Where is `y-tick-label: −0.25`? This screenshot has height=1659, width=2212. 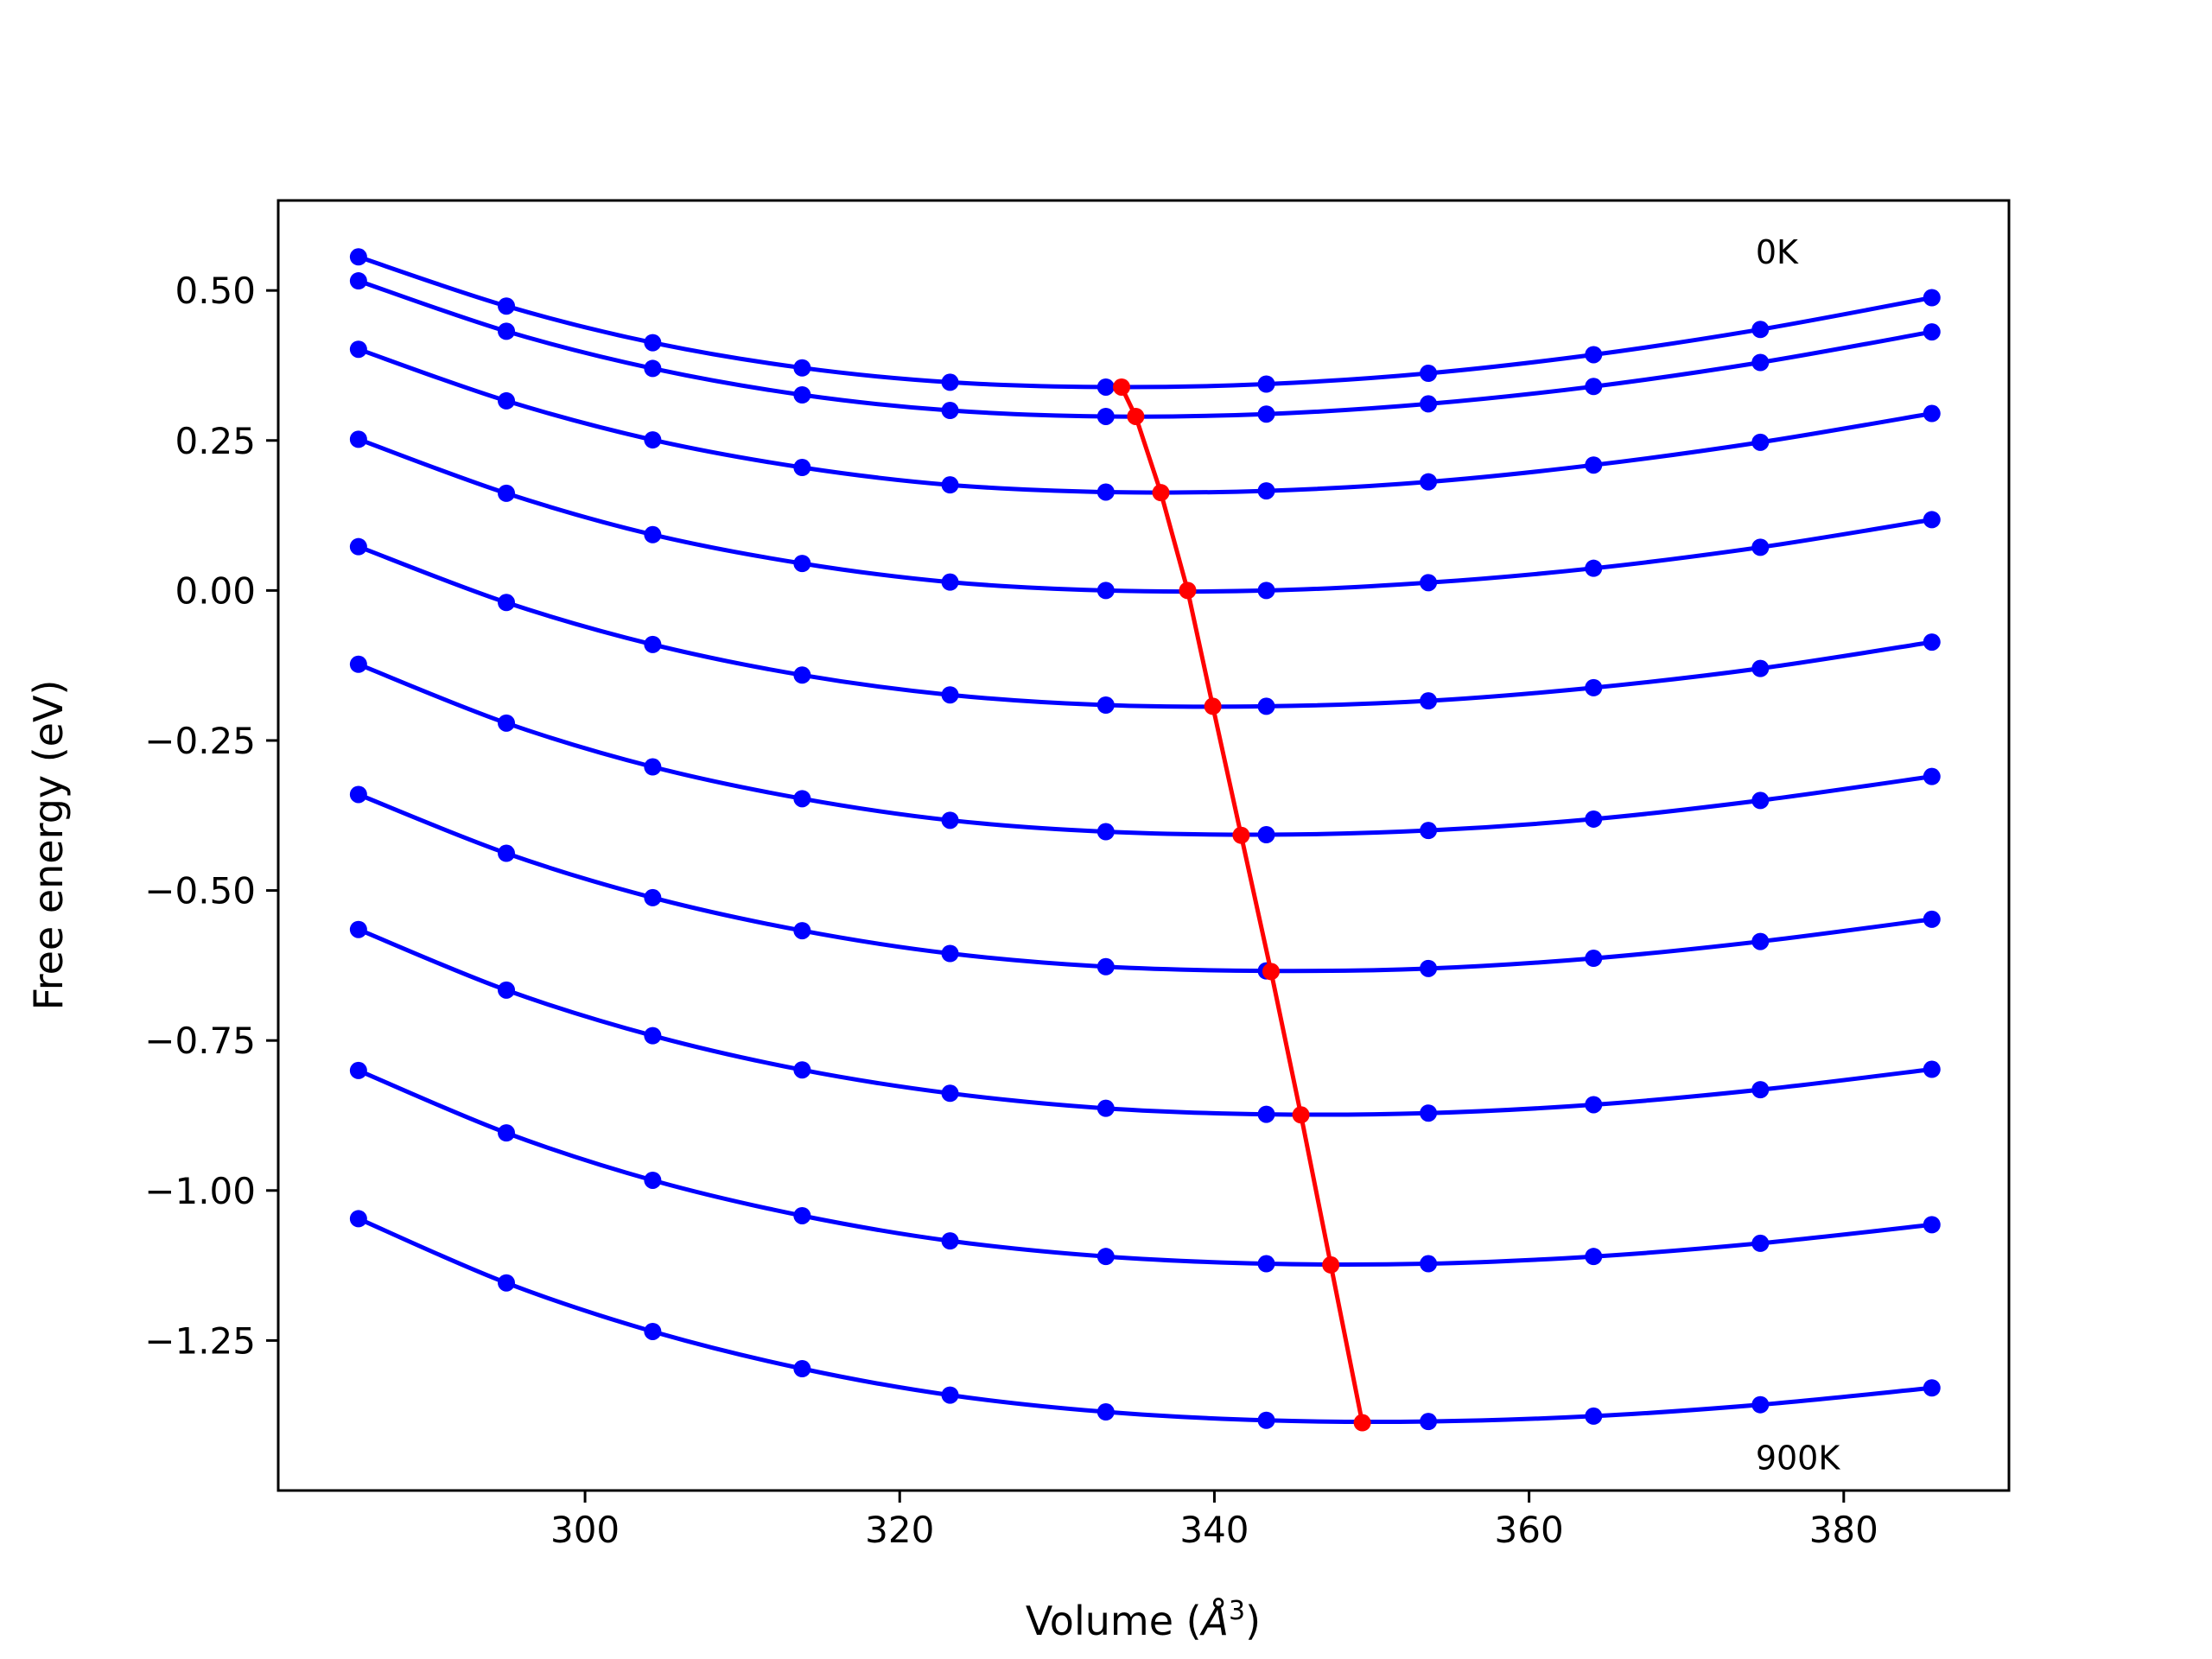 y-tick-label: −0.25 is located at coordinates (200, 741).